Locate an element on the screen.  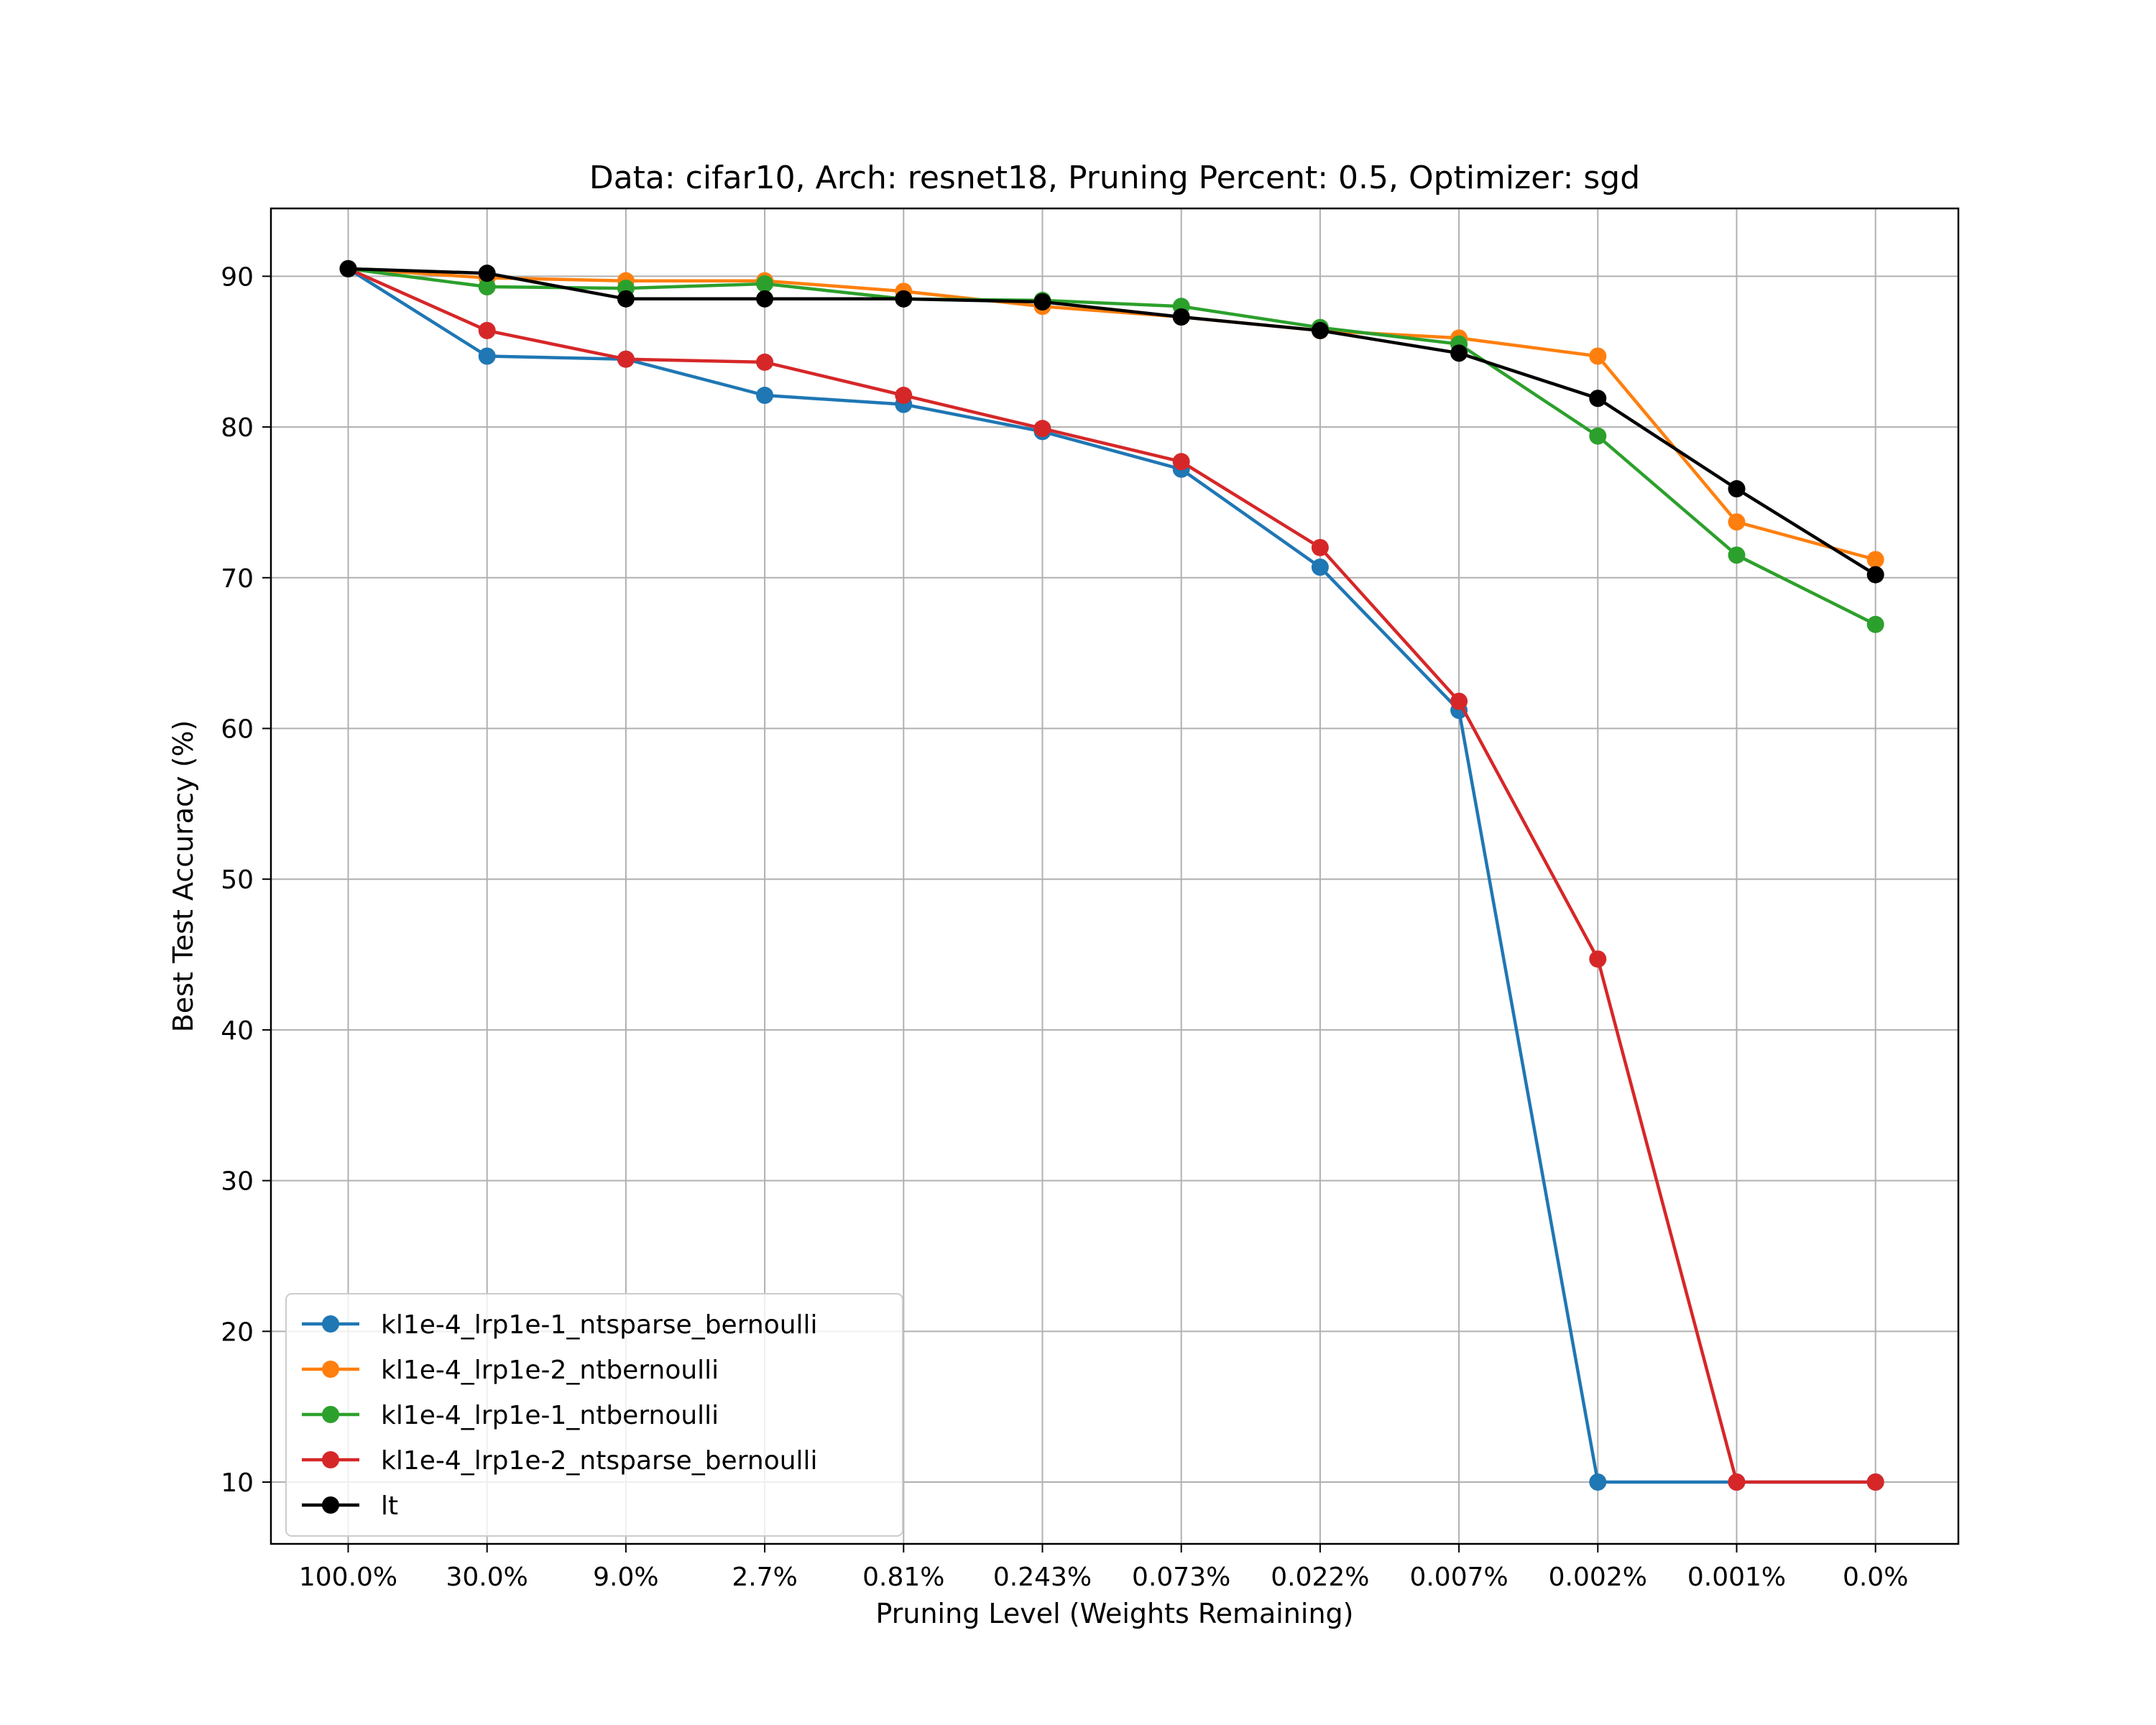
legend-item: kl1e-4_lrp1e-2_ntsparse_bernoulli is located at coordinates (560, 1461).